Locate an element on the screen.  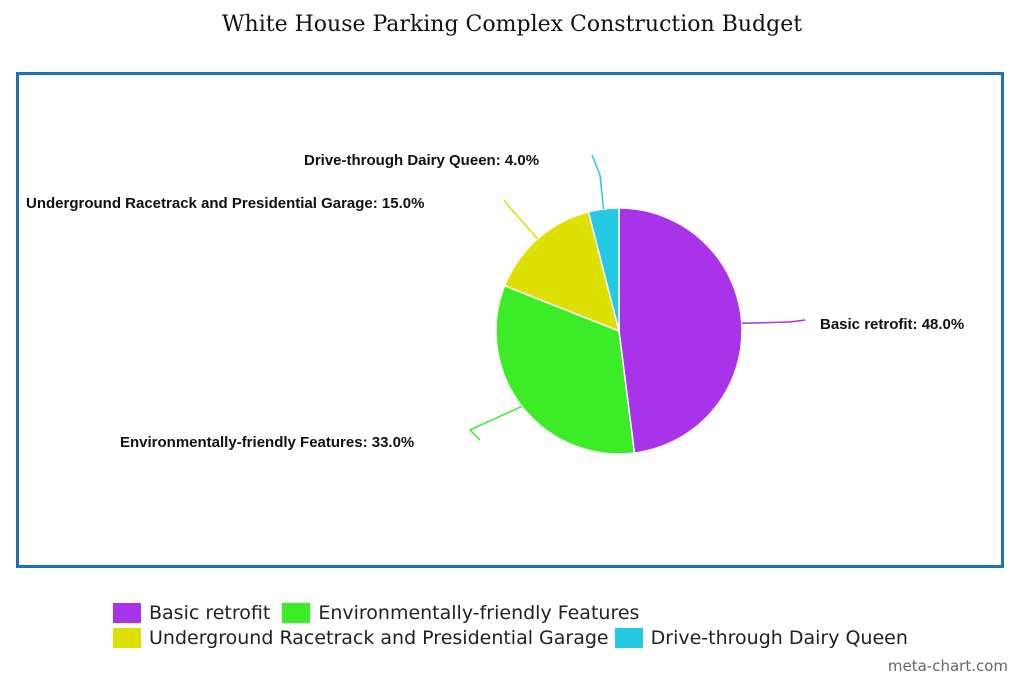
pie-slice-underground-racetrack-and-presidential-garage is located at coordinates (562, 271).